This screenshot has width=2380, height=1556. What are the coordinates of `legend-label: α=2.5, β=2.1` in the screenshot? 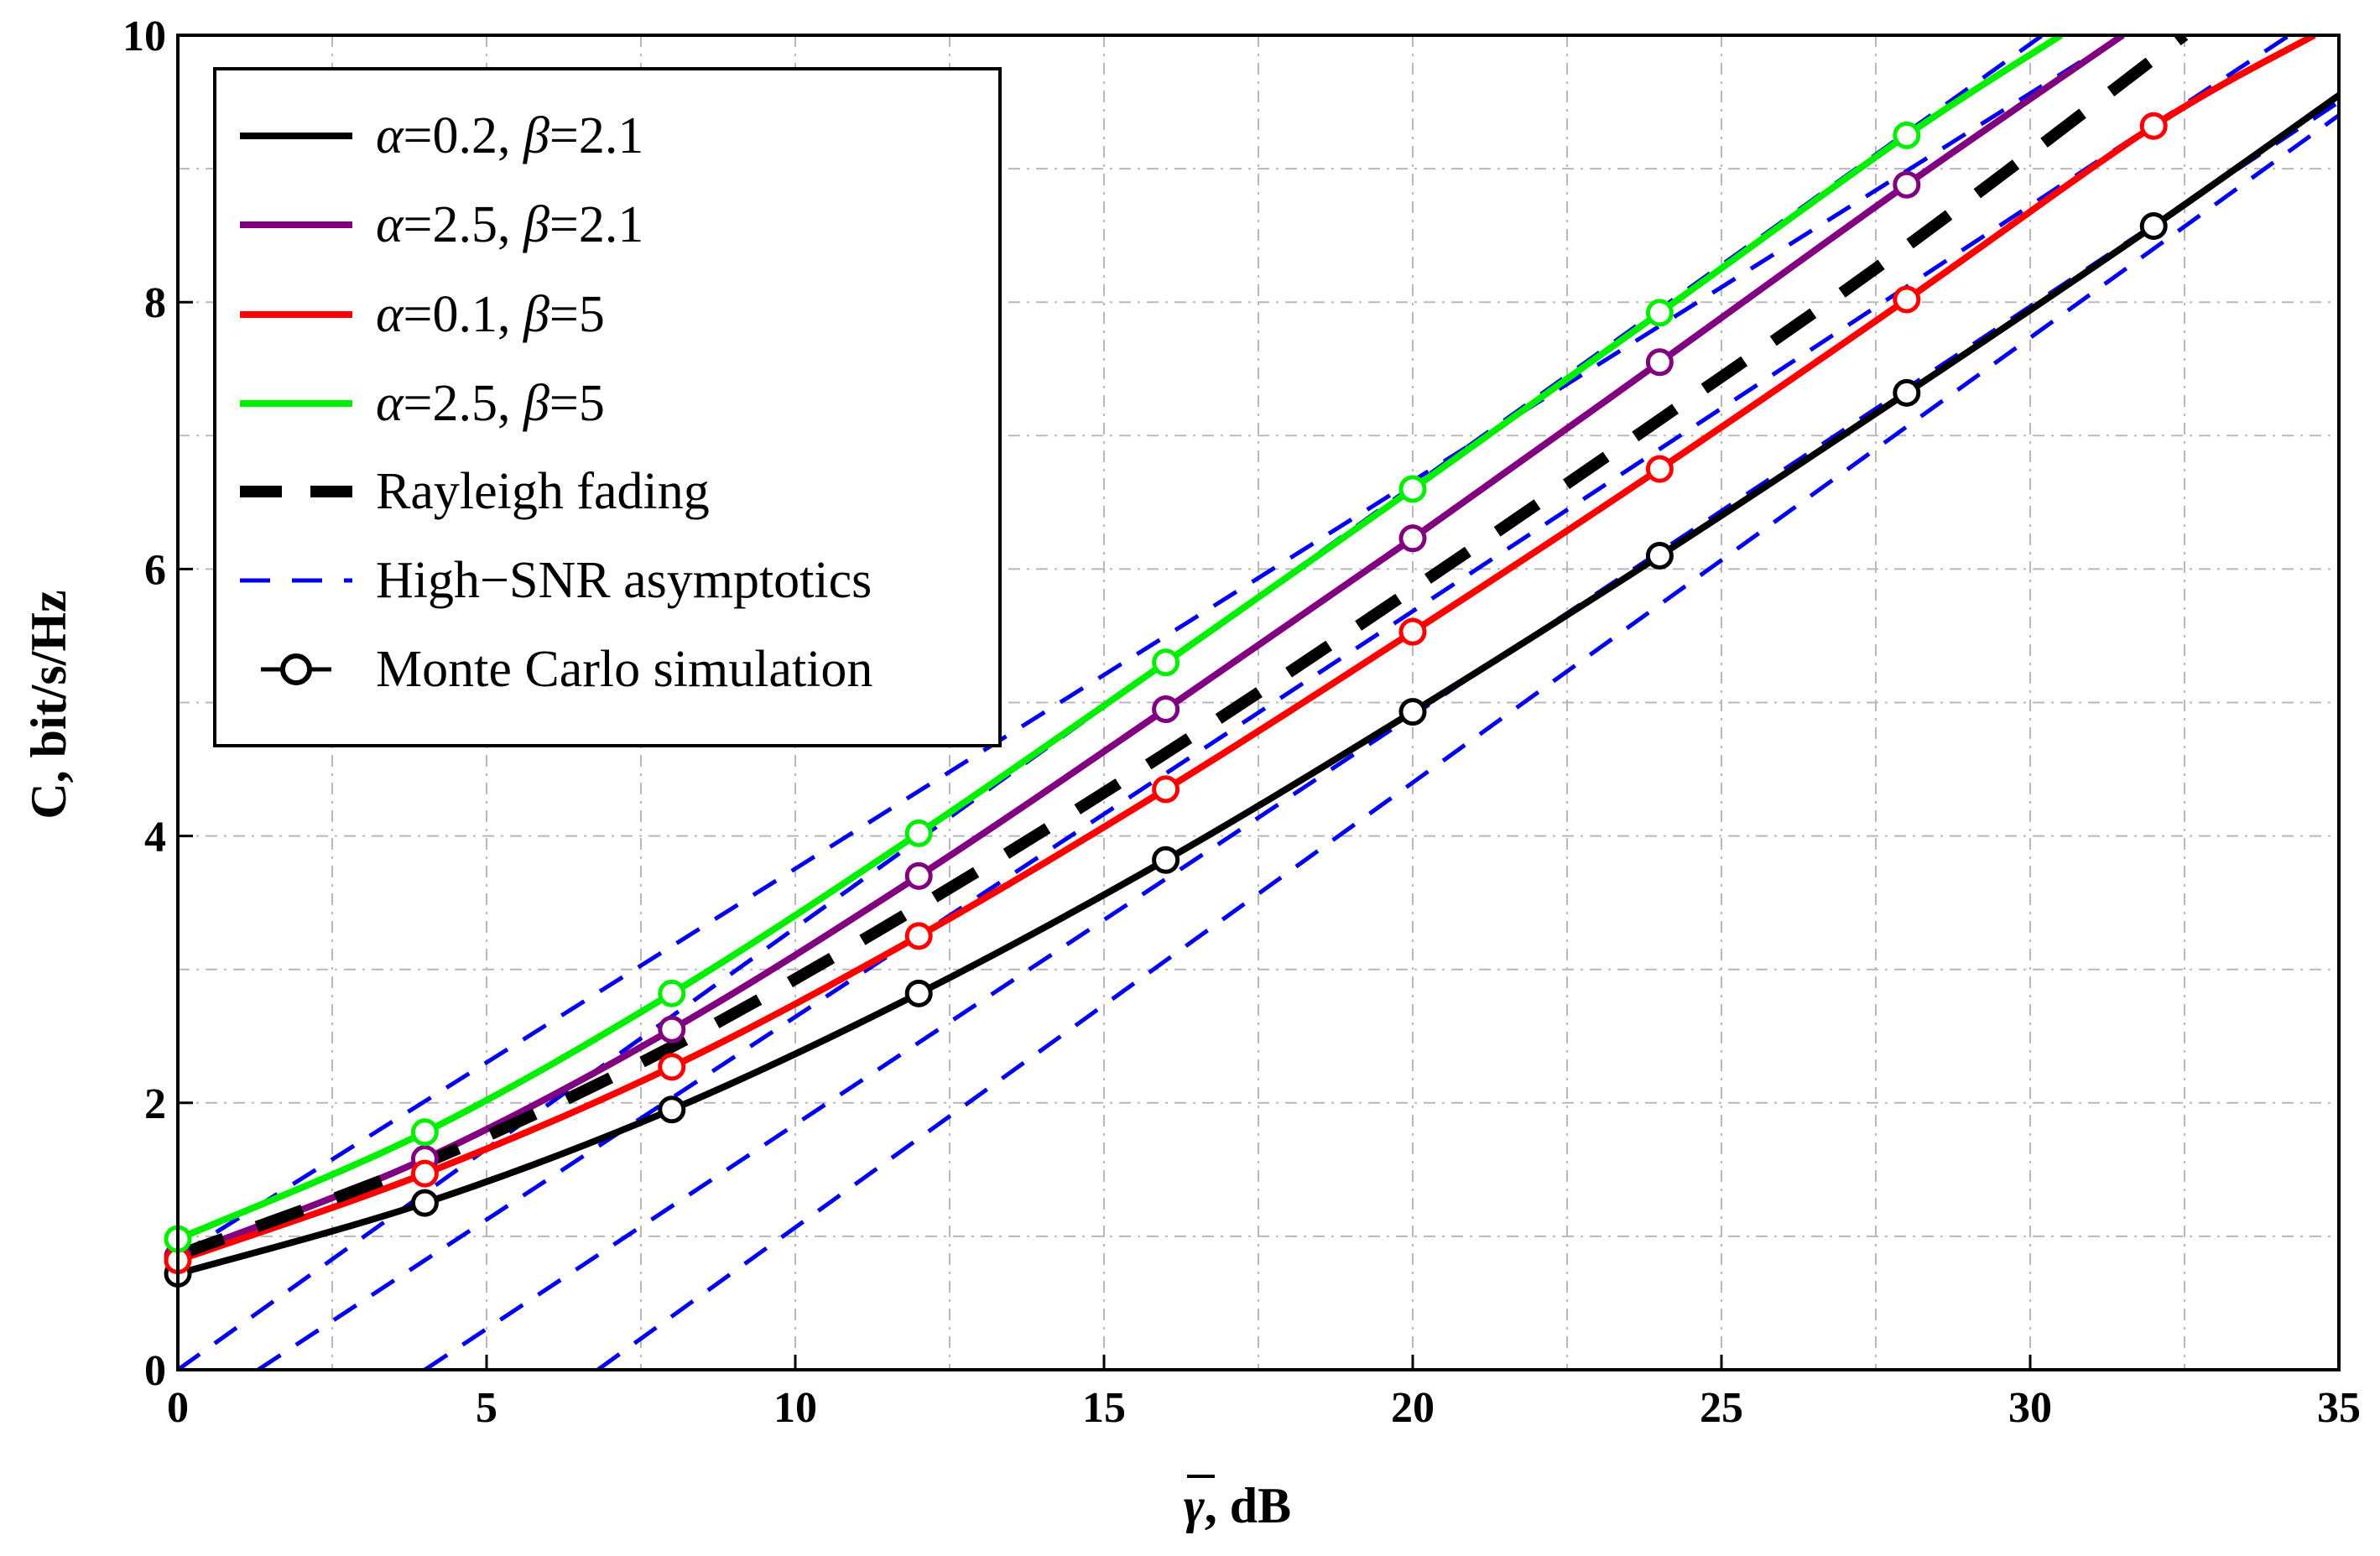 It's located at (509, 224).